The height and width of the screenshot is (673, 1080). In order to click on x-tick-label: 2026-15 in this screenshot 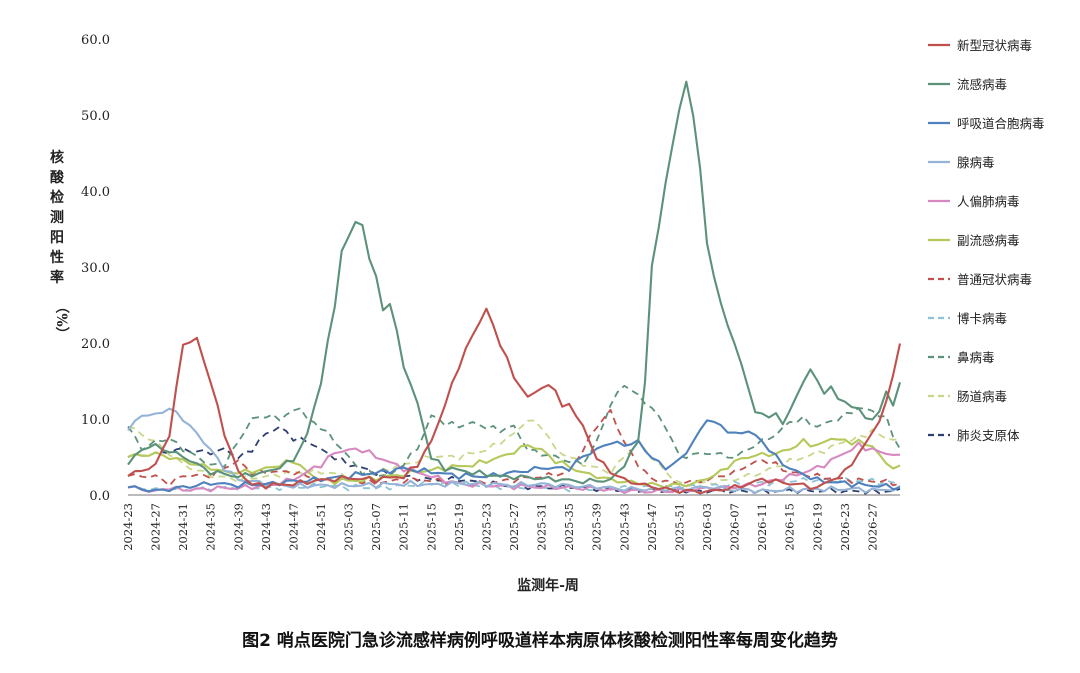, I will do `click(790, 527)`.